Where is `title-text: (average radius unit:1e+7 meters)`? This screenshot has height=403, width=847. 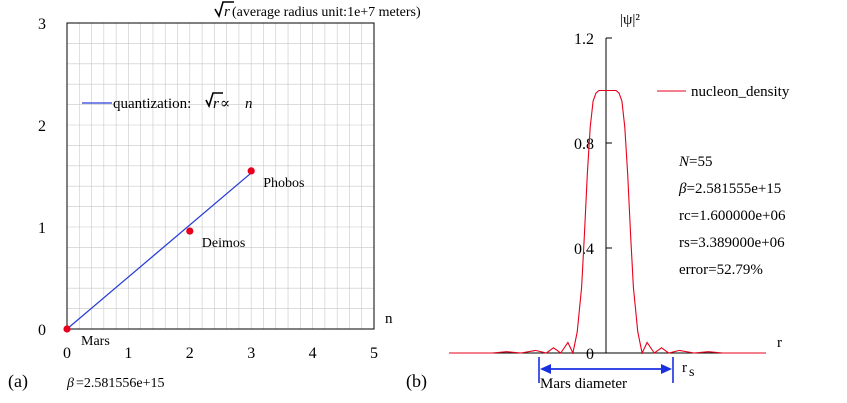 title-text: (average radius unit:1e+7 meters) is located at coordinates (326, 12).